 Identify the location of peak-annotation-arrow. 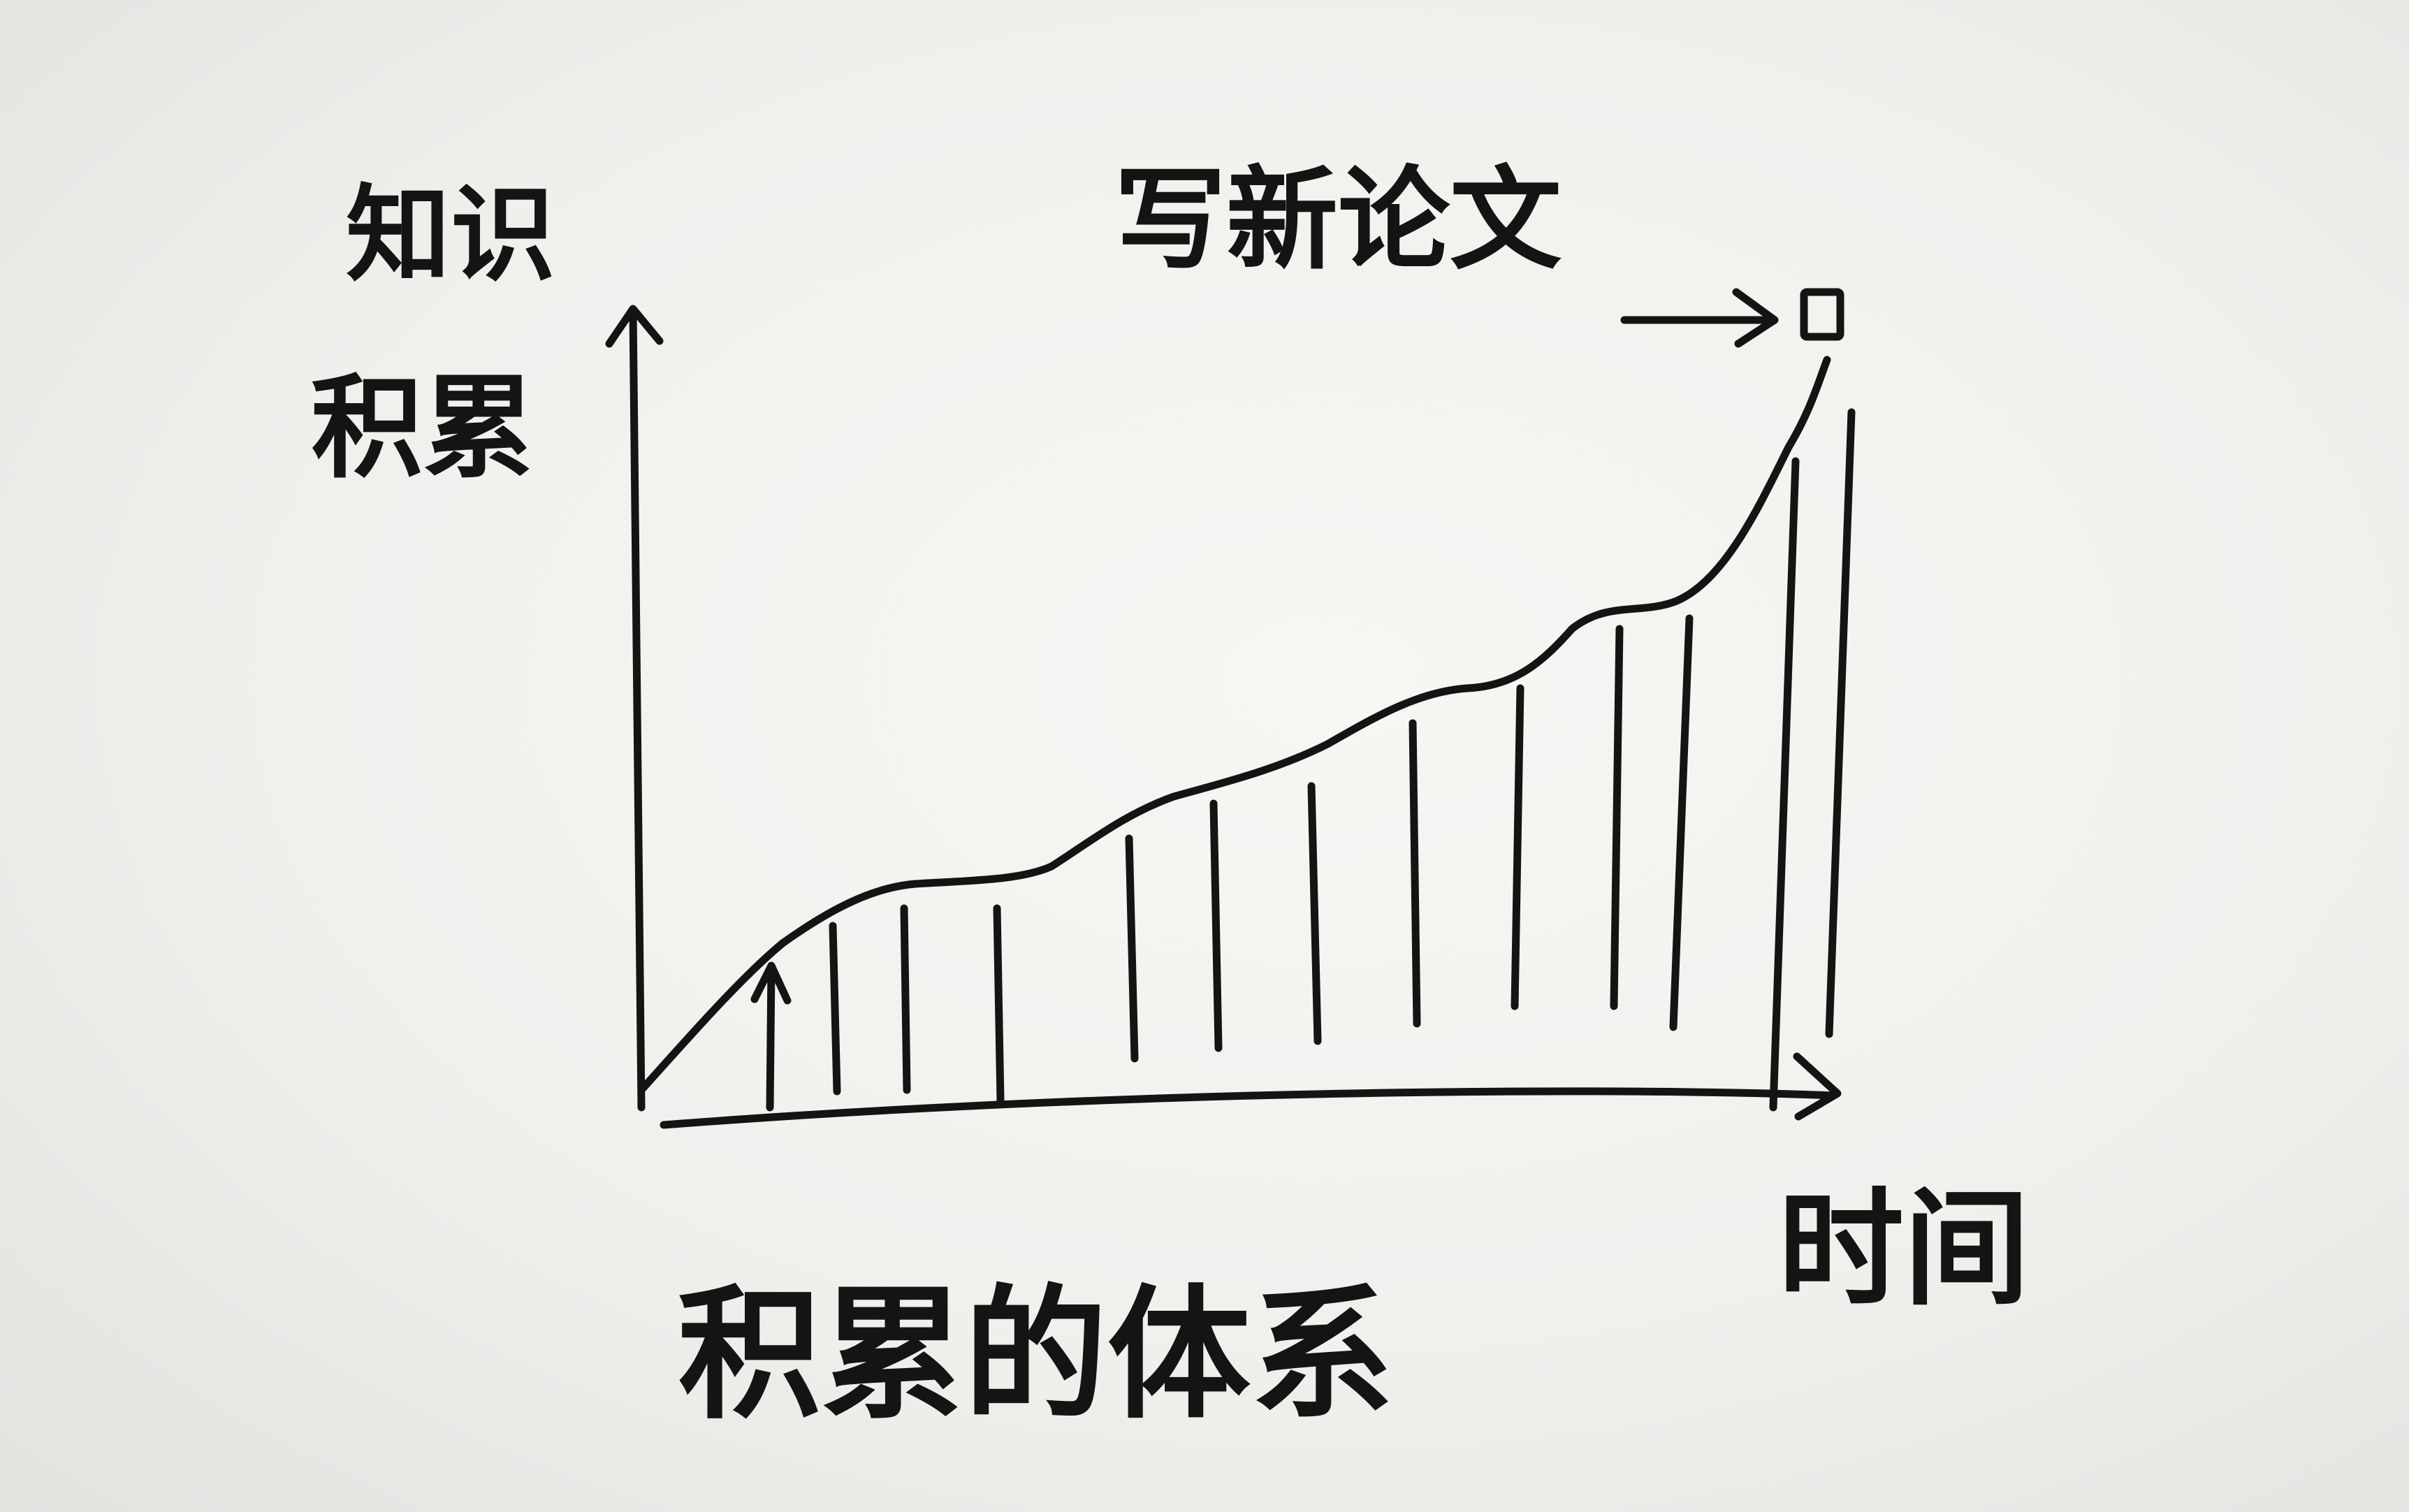
(1699, 318).